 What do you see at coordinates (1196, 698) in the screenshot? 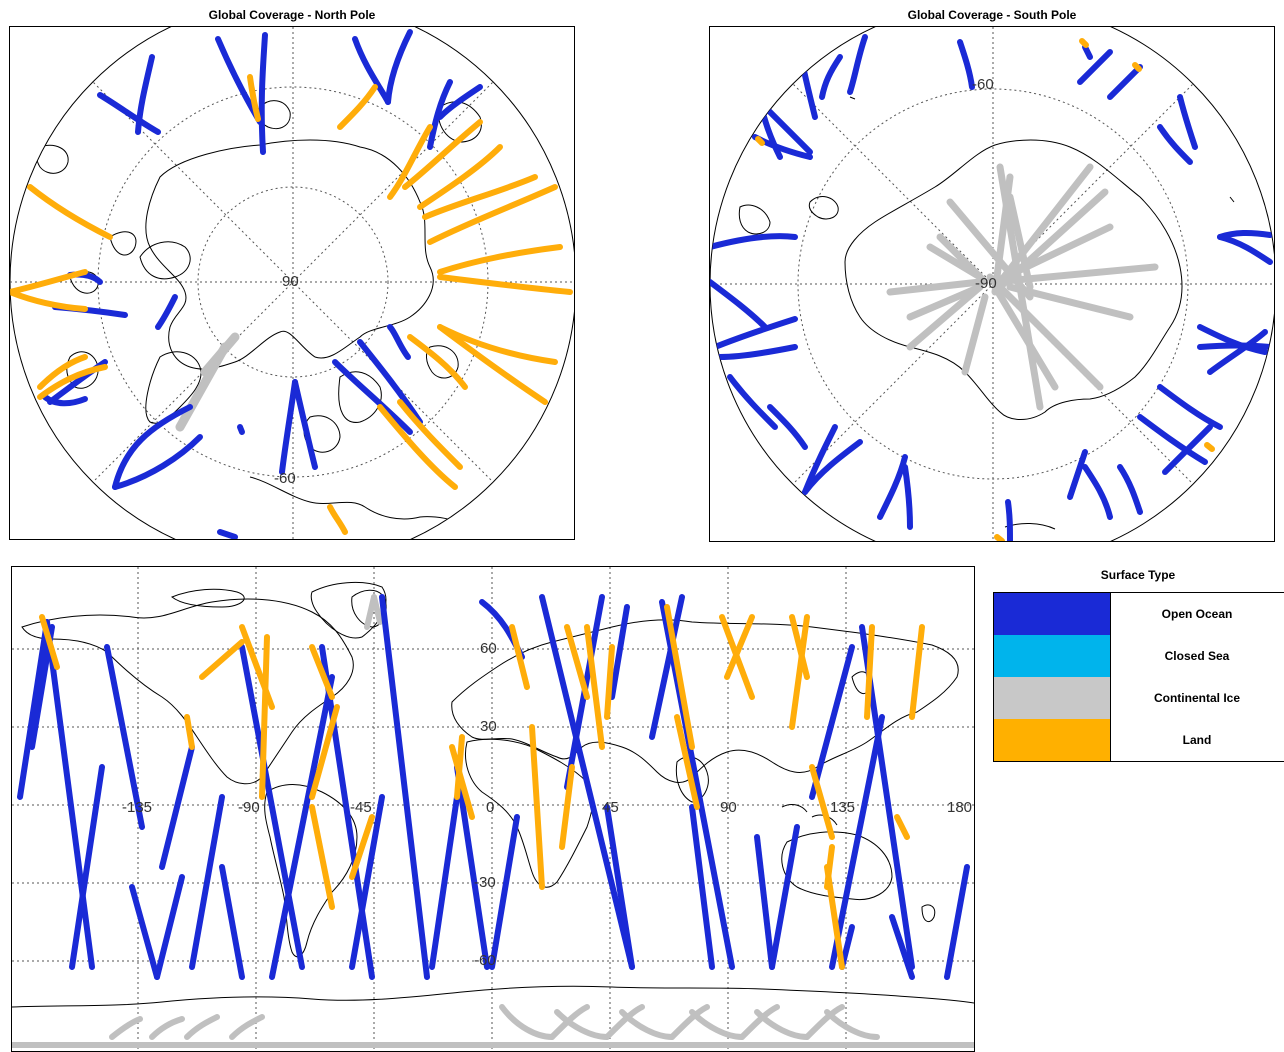
I see `legend-label-continental-ice: Continental Ice` at bounding box center [1196, 698].